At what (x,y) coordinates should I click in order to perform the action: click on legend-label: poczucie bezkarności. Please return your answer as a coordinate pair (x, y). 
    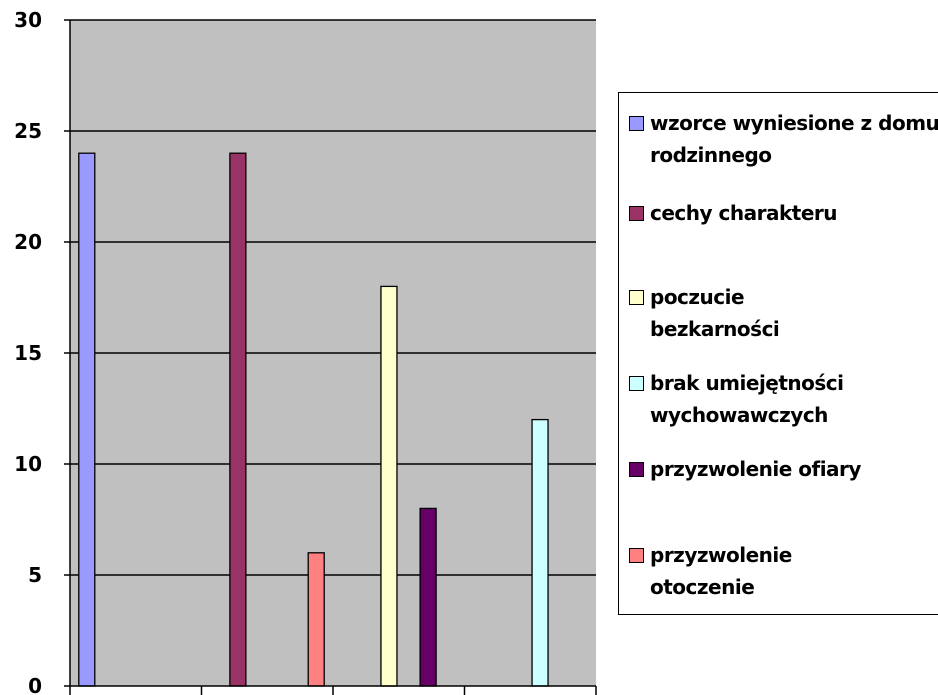
    Looking at the image, I should click on (715, 313).